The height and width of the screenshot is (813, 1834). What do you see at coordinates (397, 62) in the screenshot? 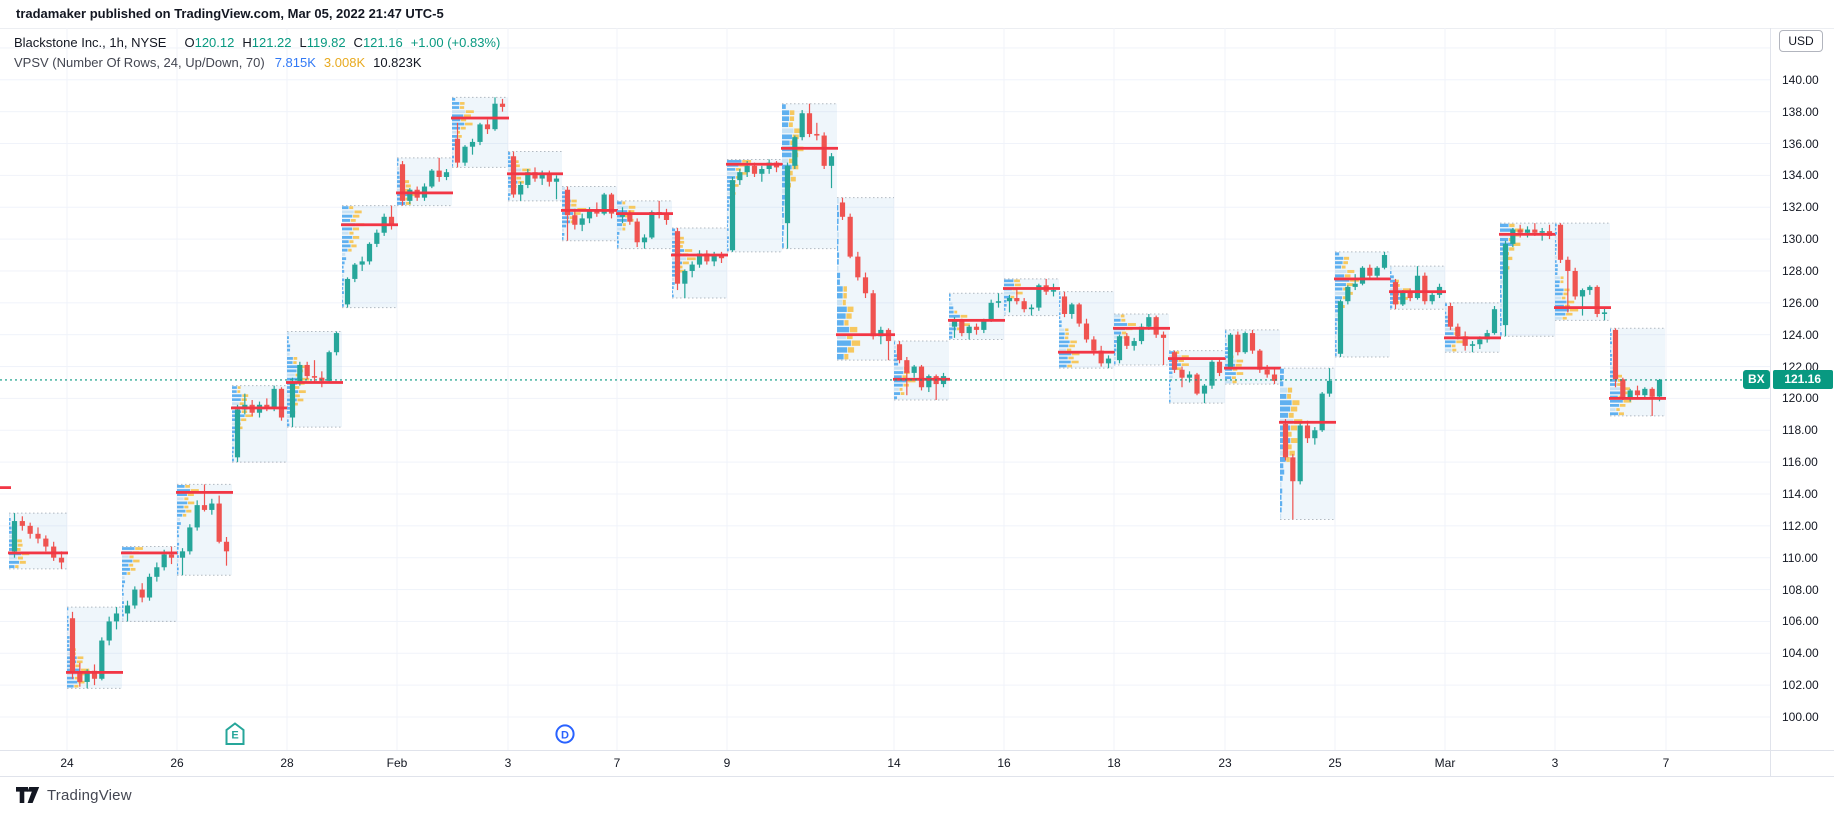
I see `indicator-total-volume: 10.823K` at bounding box center [397, 62].